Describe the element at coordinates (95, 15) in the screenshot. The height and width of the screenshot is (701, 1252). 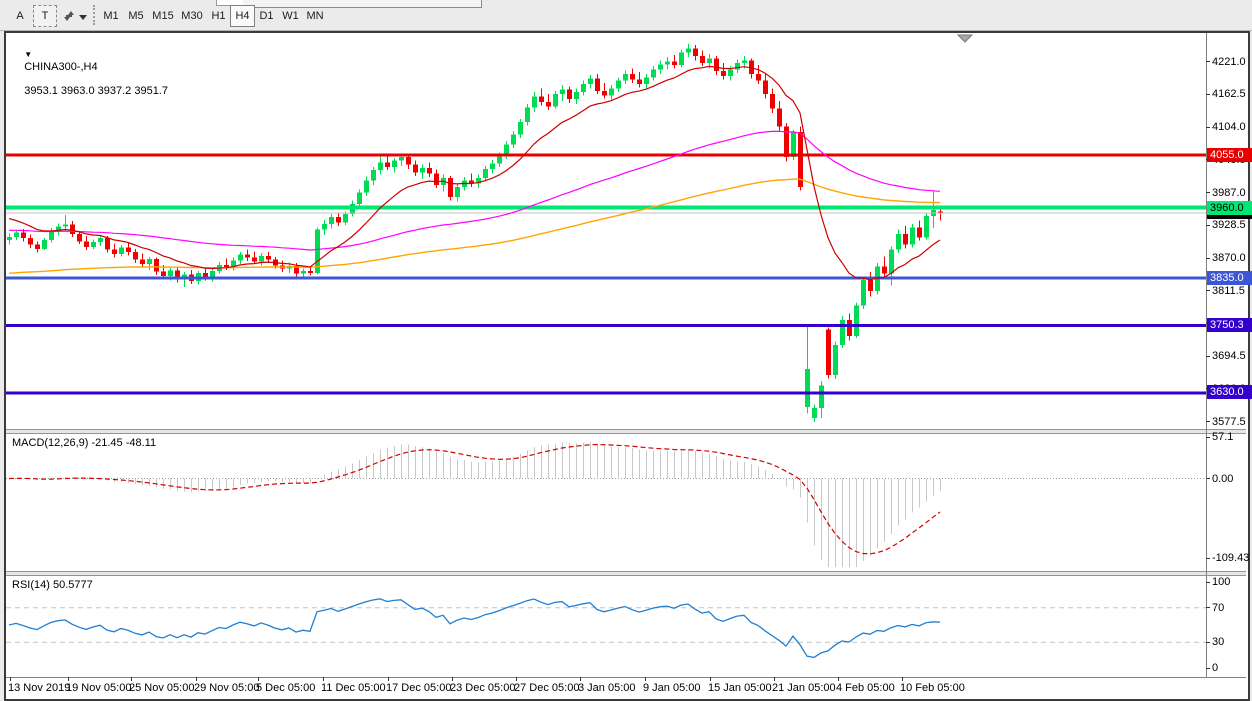
I see `toolbar-grip` at that location.